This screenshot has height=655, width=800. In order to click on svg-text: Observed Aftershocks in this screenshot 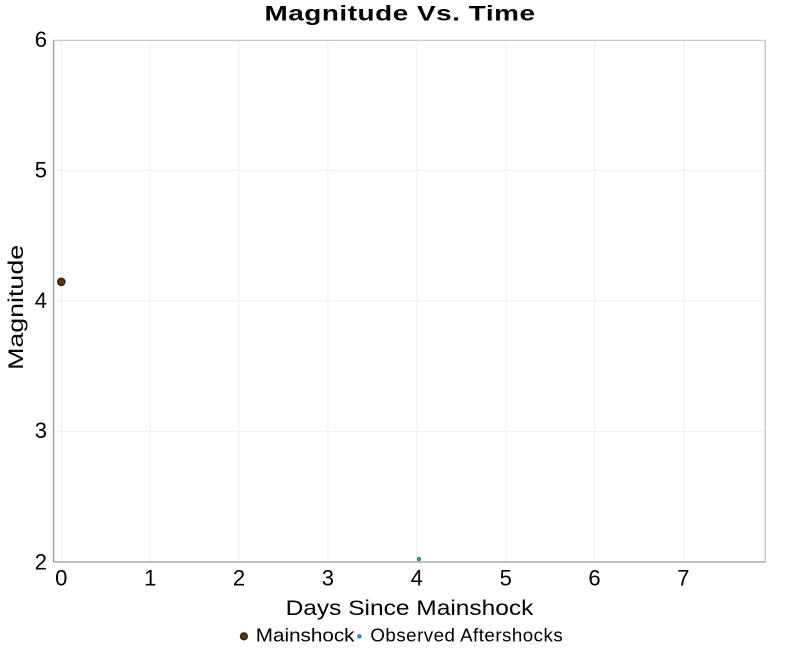, I will do `click(466, 635)`.